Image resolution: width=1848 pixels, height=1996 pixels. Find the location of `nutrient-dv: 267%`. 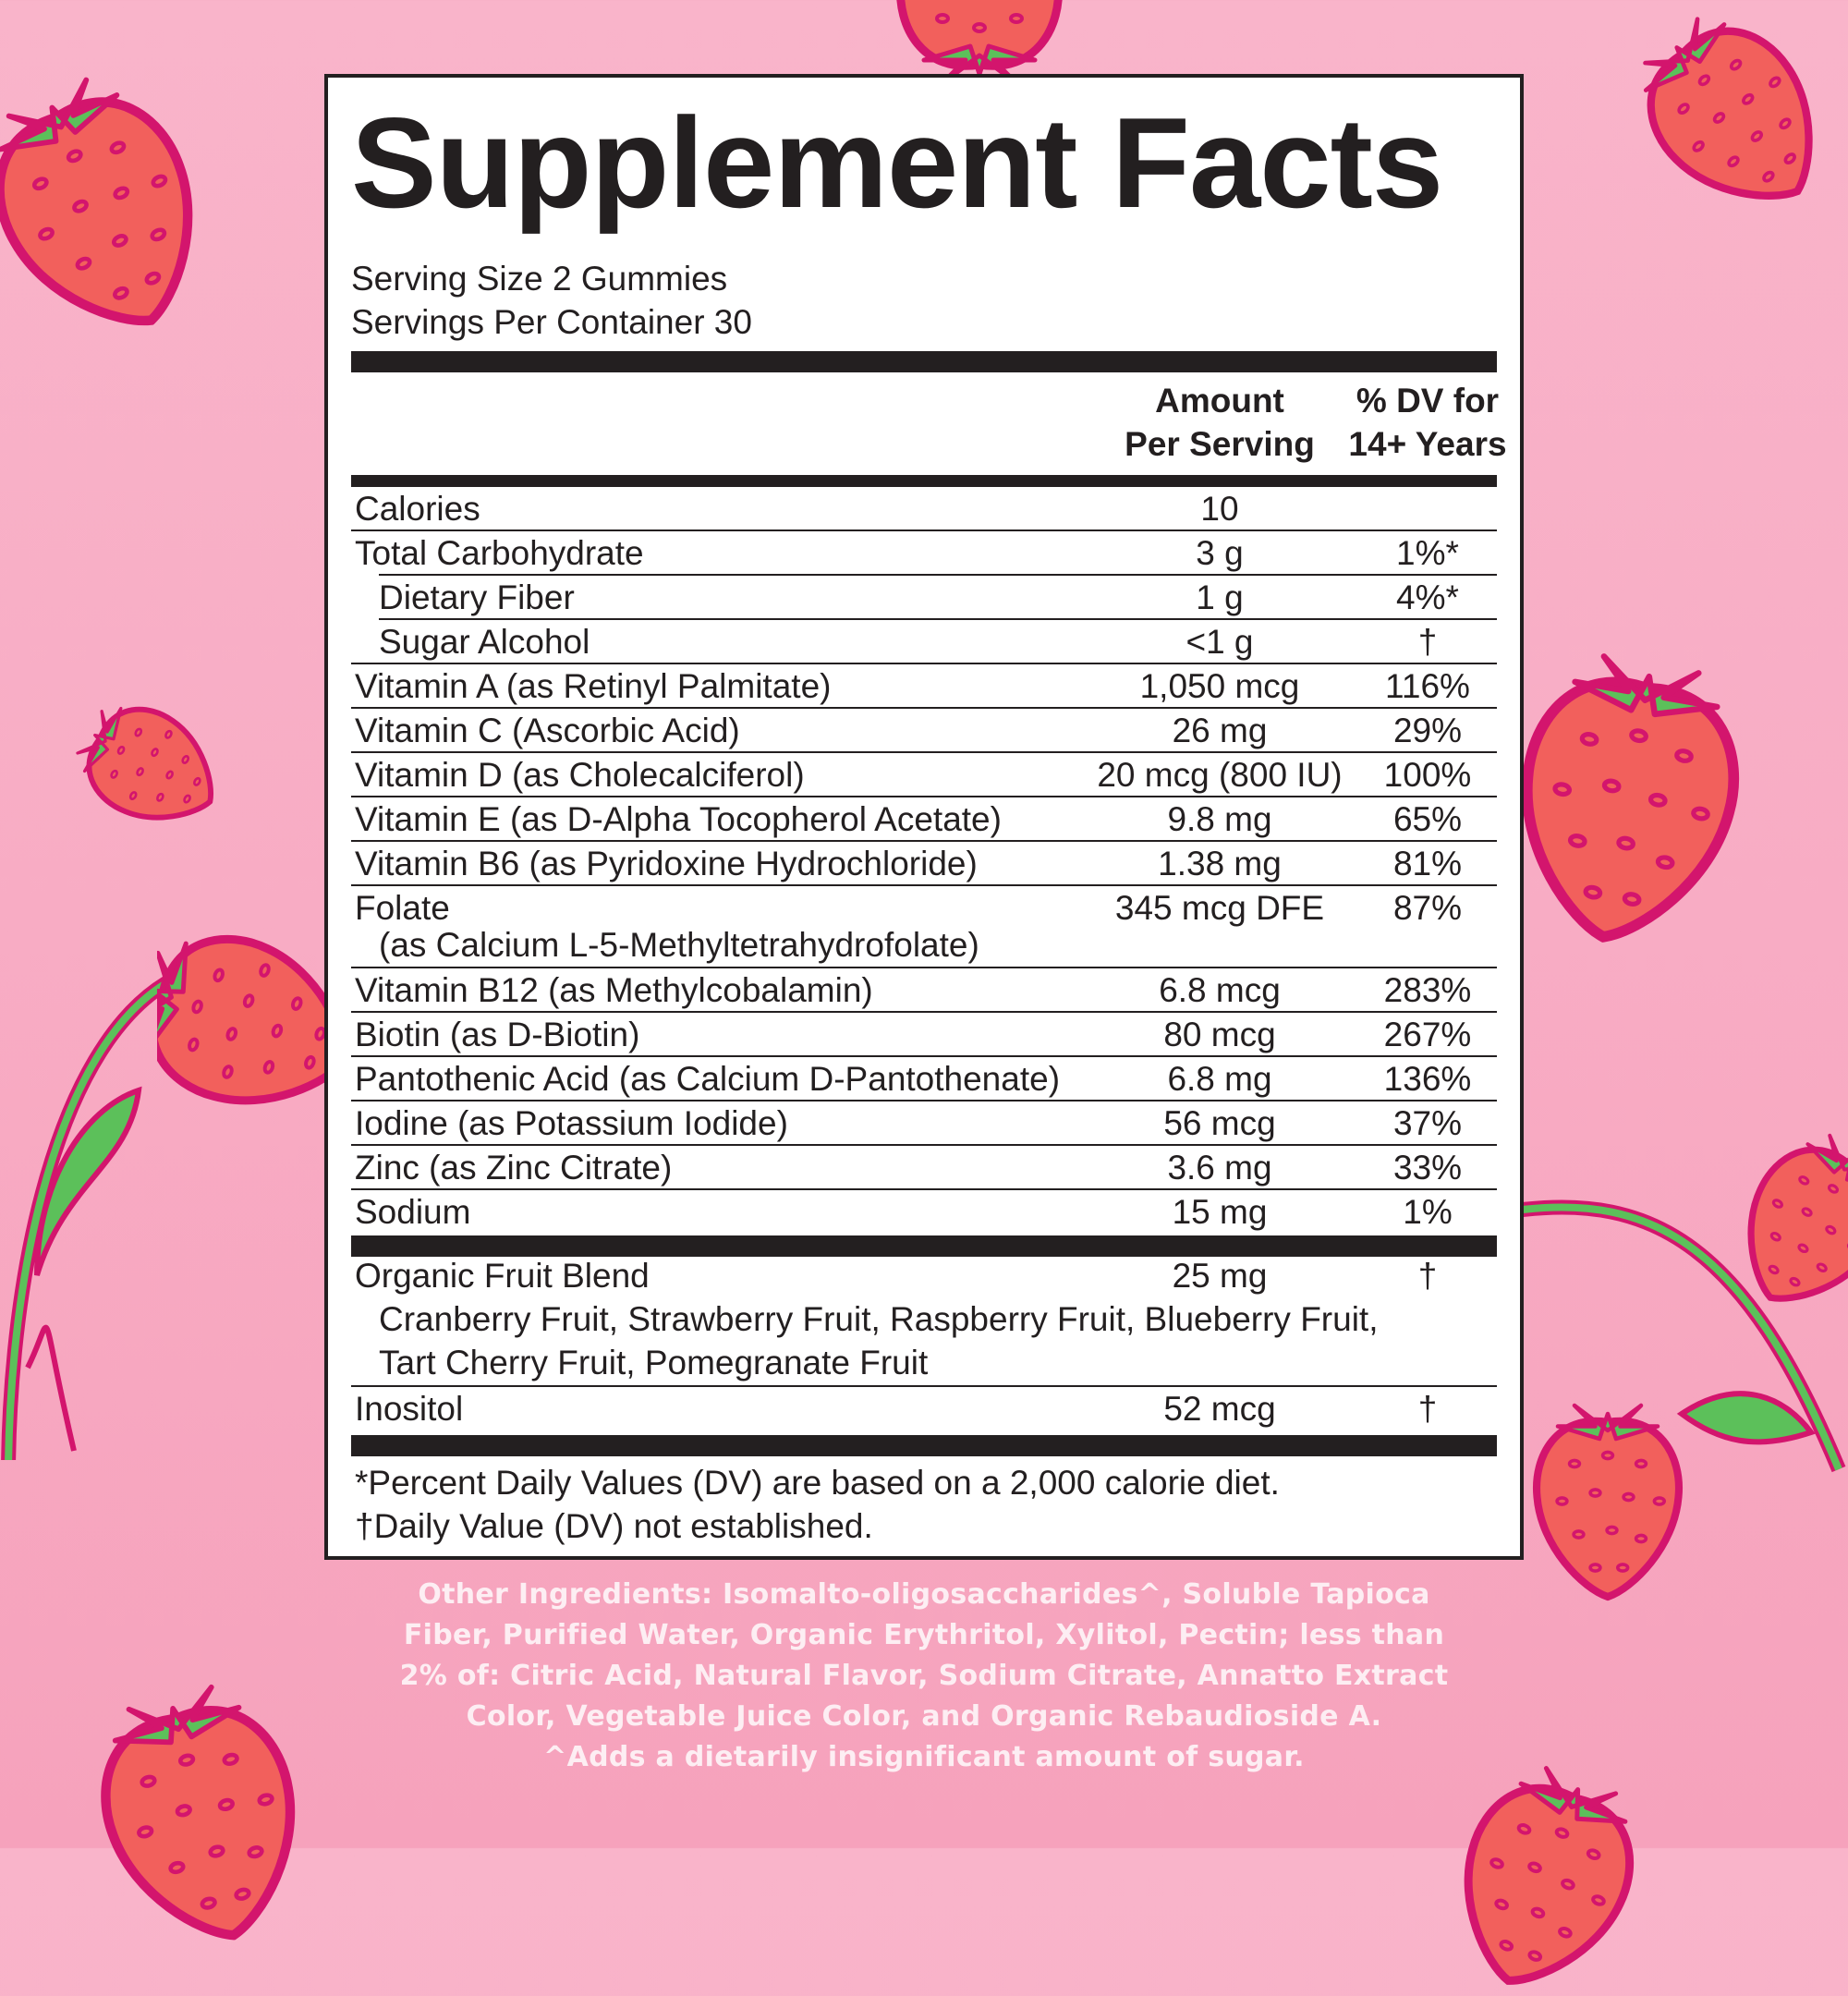

nutrient-dv: 267% is located at coordinates (1427, 1034).